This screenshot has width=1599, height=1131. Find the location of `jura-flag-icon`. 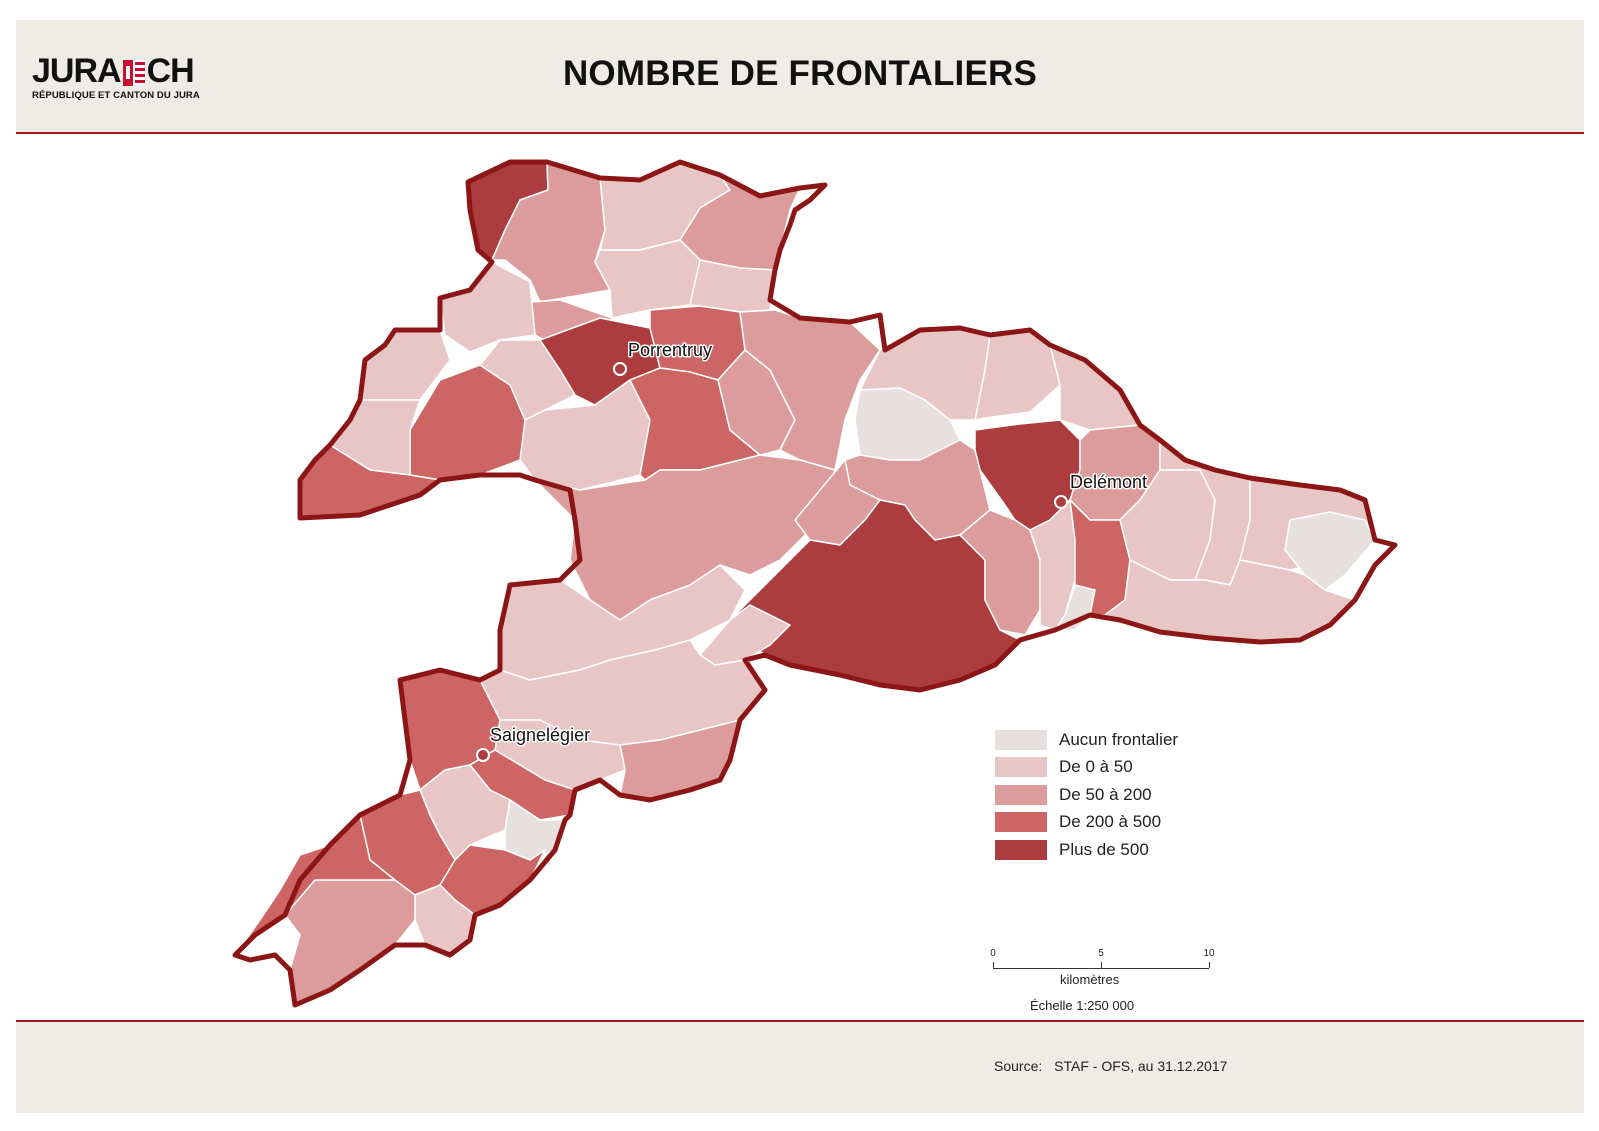

jura-flag-icon is located at coordinates (133, 72).